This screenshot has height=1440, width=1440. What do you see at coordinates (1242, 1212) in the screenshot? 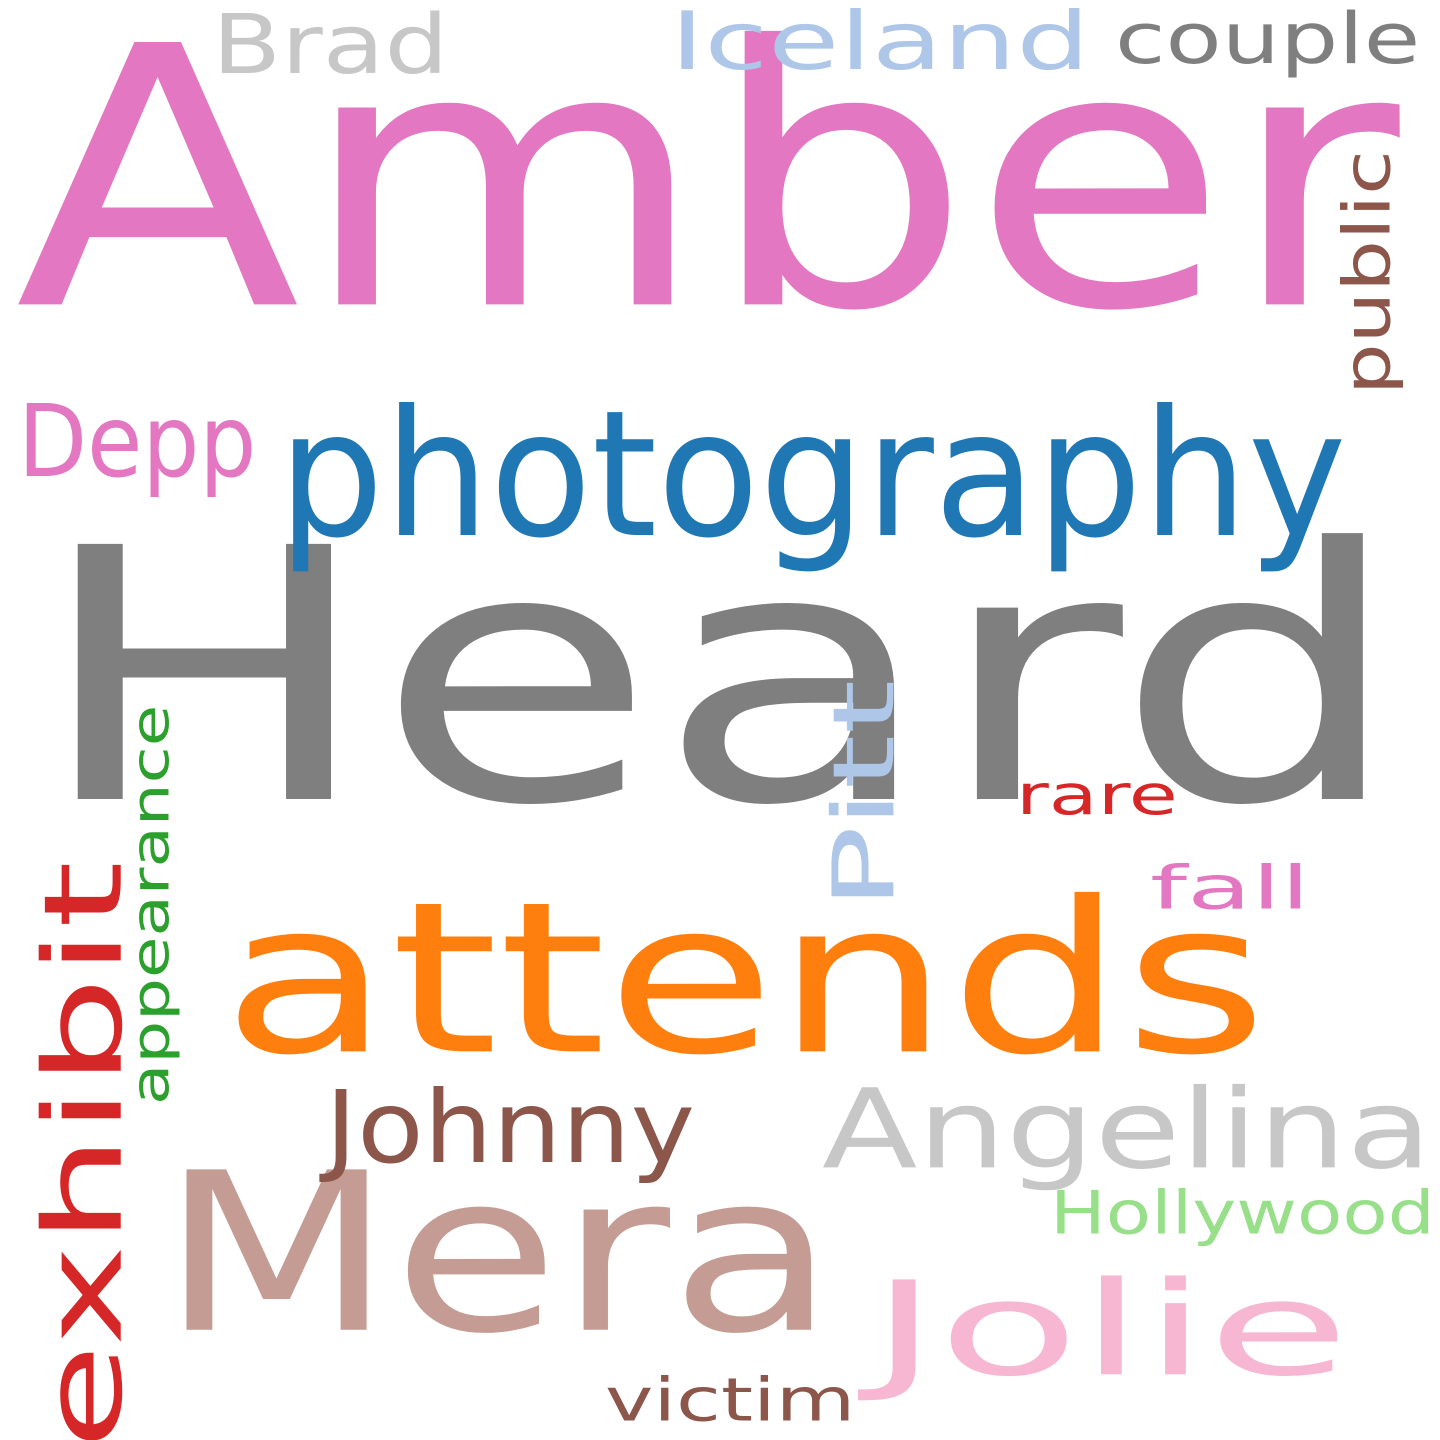
I see `word-hollywood: Hollywood` at bounding box center [1242, 1212].